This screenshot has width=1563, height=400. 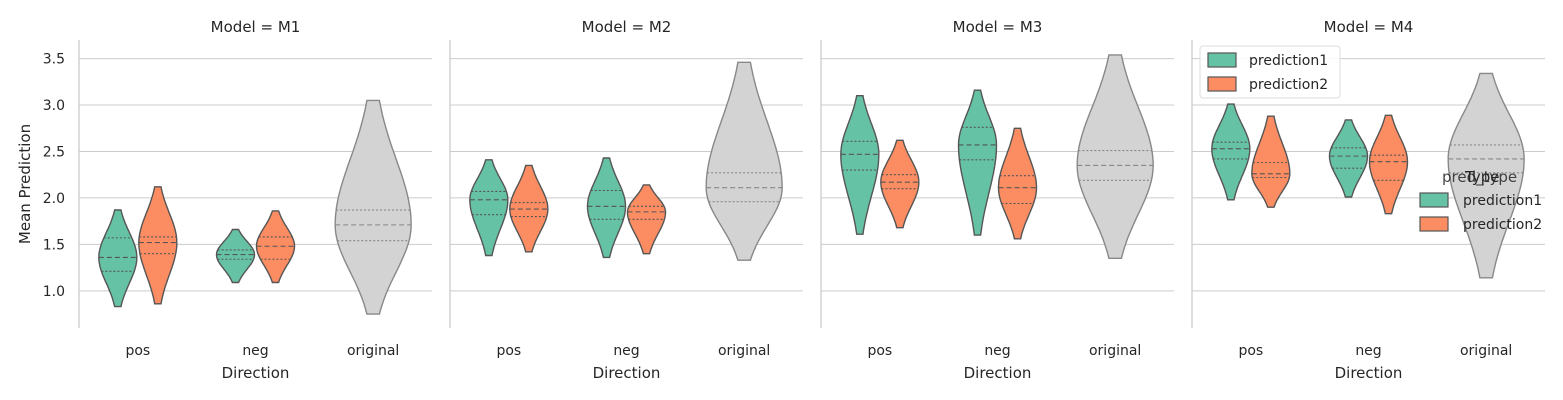 I want to click on y-axis-label: Mean Prediction, so click(x=25, y=184).